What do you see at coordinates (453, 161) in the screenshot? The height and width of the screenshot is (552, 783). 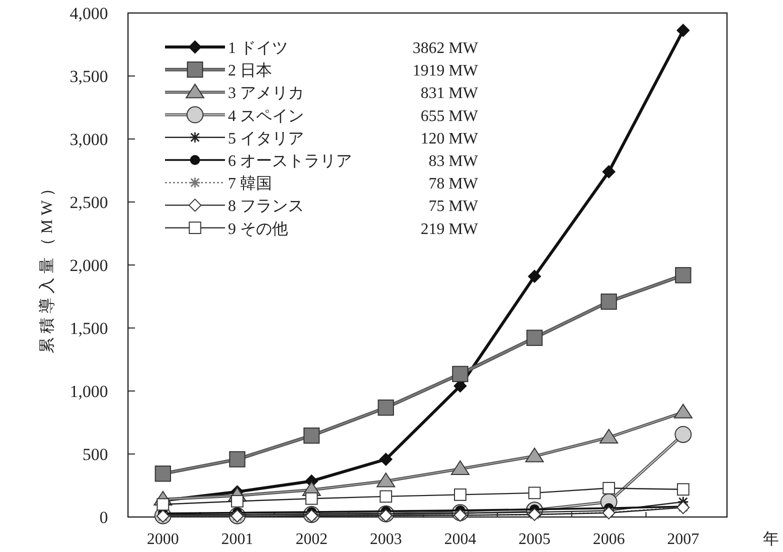 I see `annotation: 83 MW` at bounding box center [453, 161].